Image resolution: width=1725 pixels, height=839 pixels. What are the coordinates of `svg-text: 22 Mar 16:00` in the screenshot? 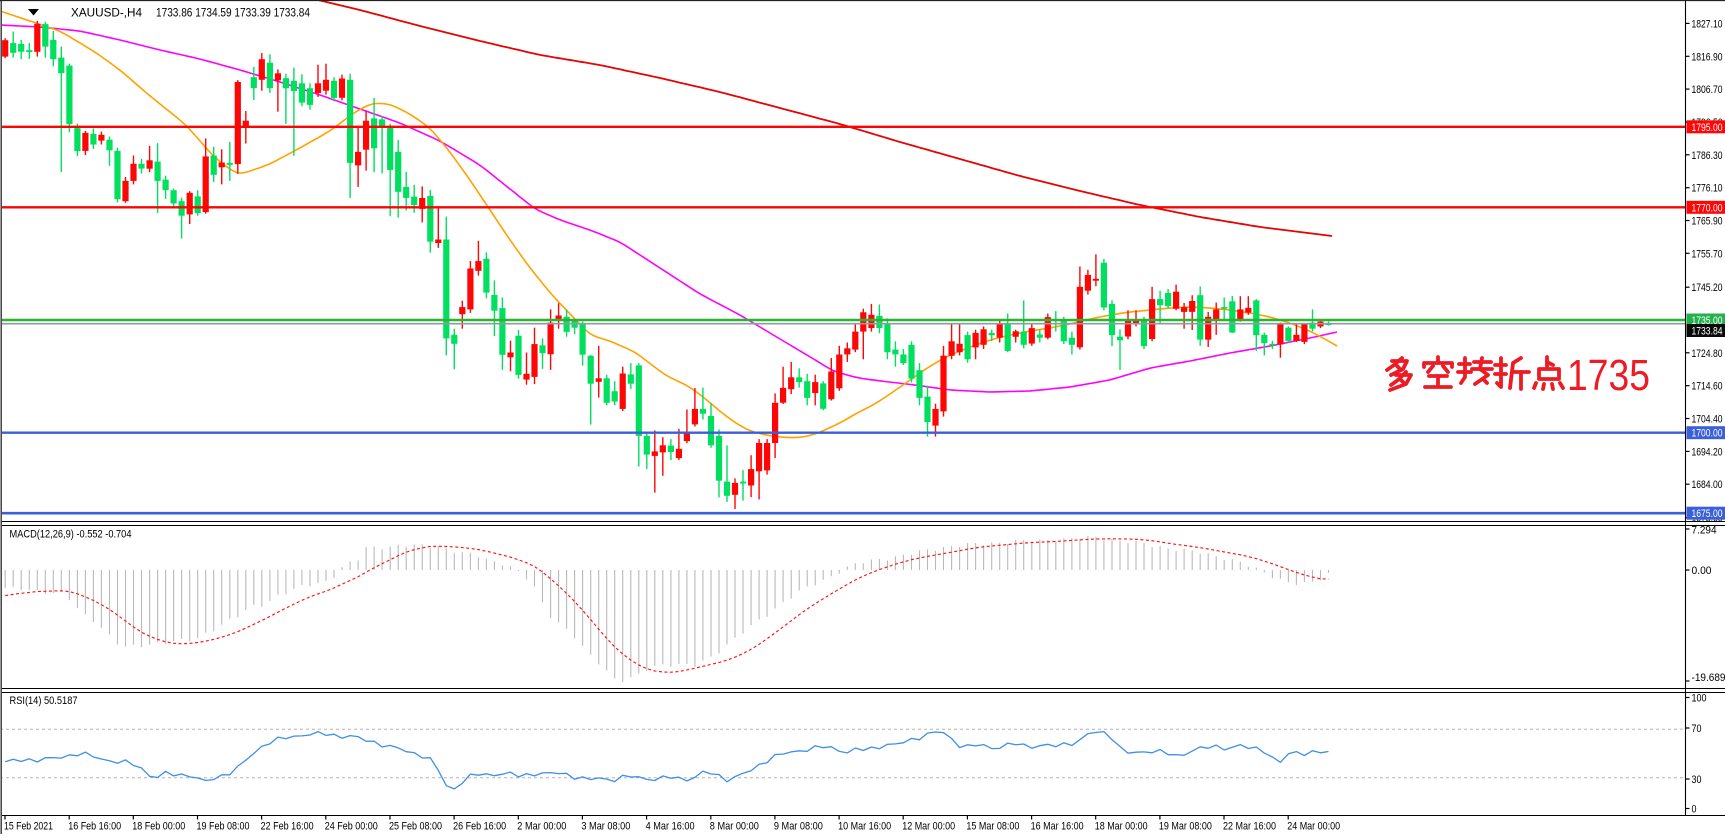 It's located at (1249, 827).